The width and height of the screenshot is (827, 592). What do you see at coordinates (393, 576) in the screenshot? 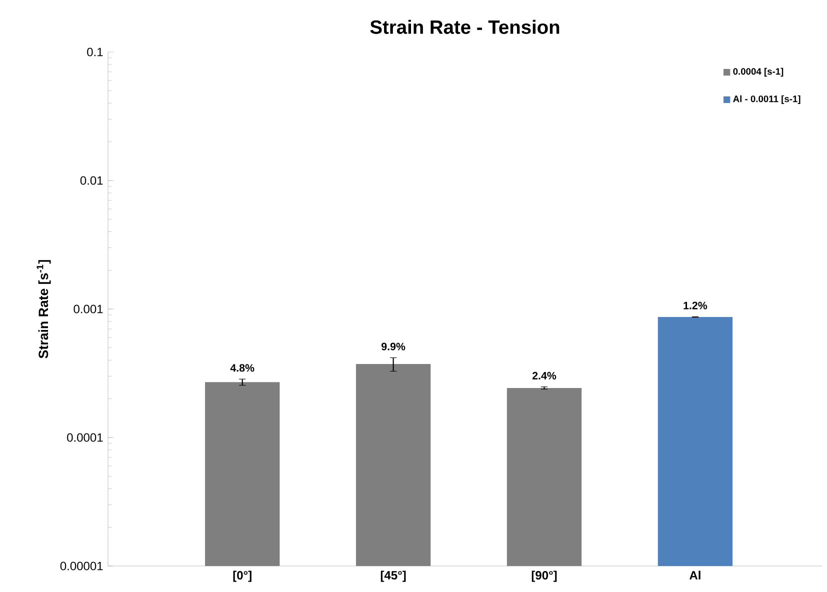
I see `x-tick-label: [45°]` at bounding box center [393, 576].